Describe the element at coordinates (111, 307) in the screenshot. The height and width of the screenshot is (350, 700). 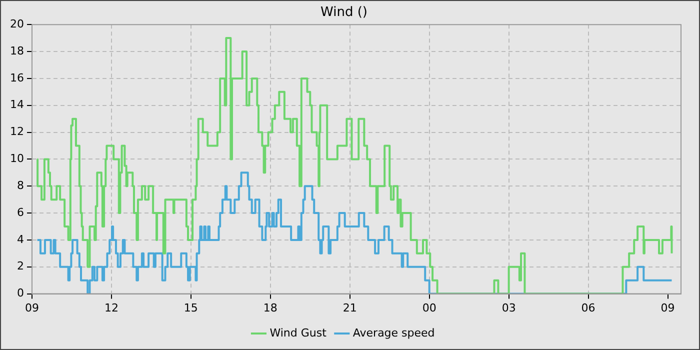
I see `x-tick-label: 12` at that location.